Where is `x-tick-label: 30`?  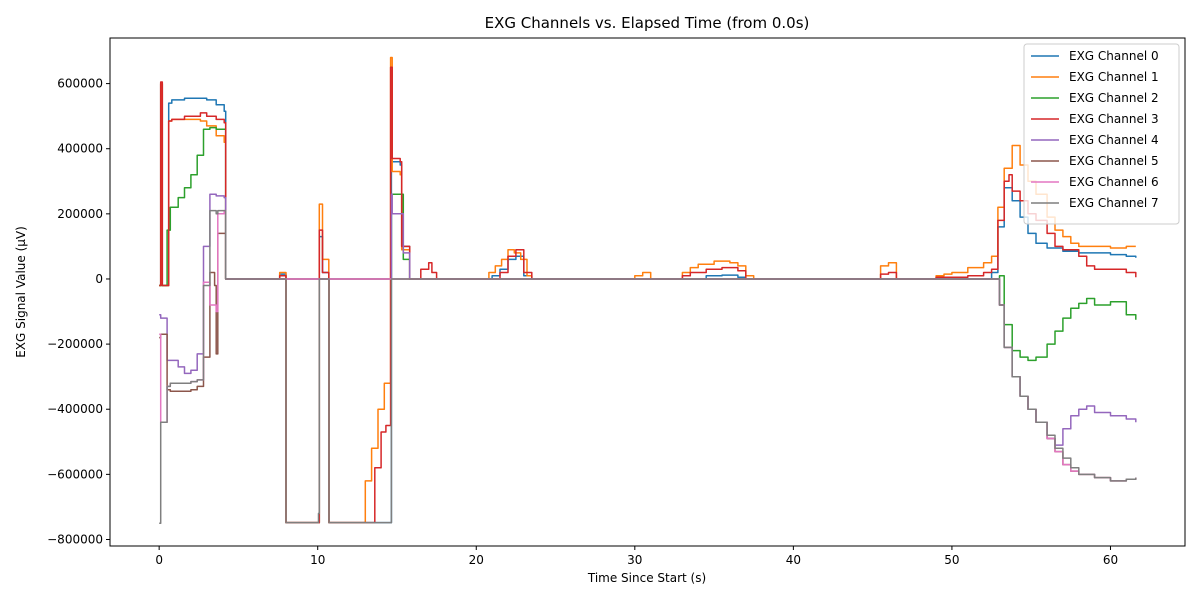 x-tick-label: 30 is located at coordinates (634, 560).